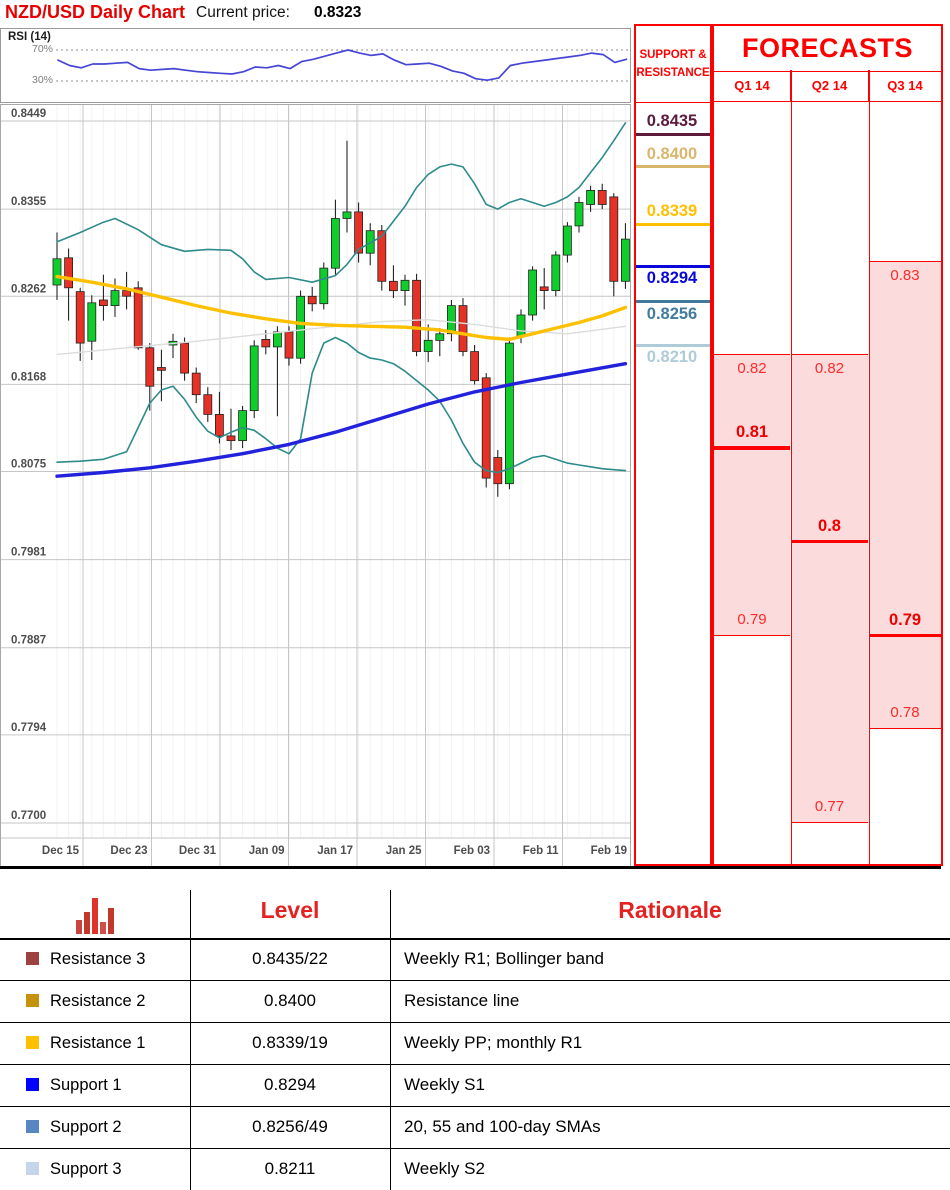  I want to click on forecast-value-q1: 0.81, so click(752, 432).